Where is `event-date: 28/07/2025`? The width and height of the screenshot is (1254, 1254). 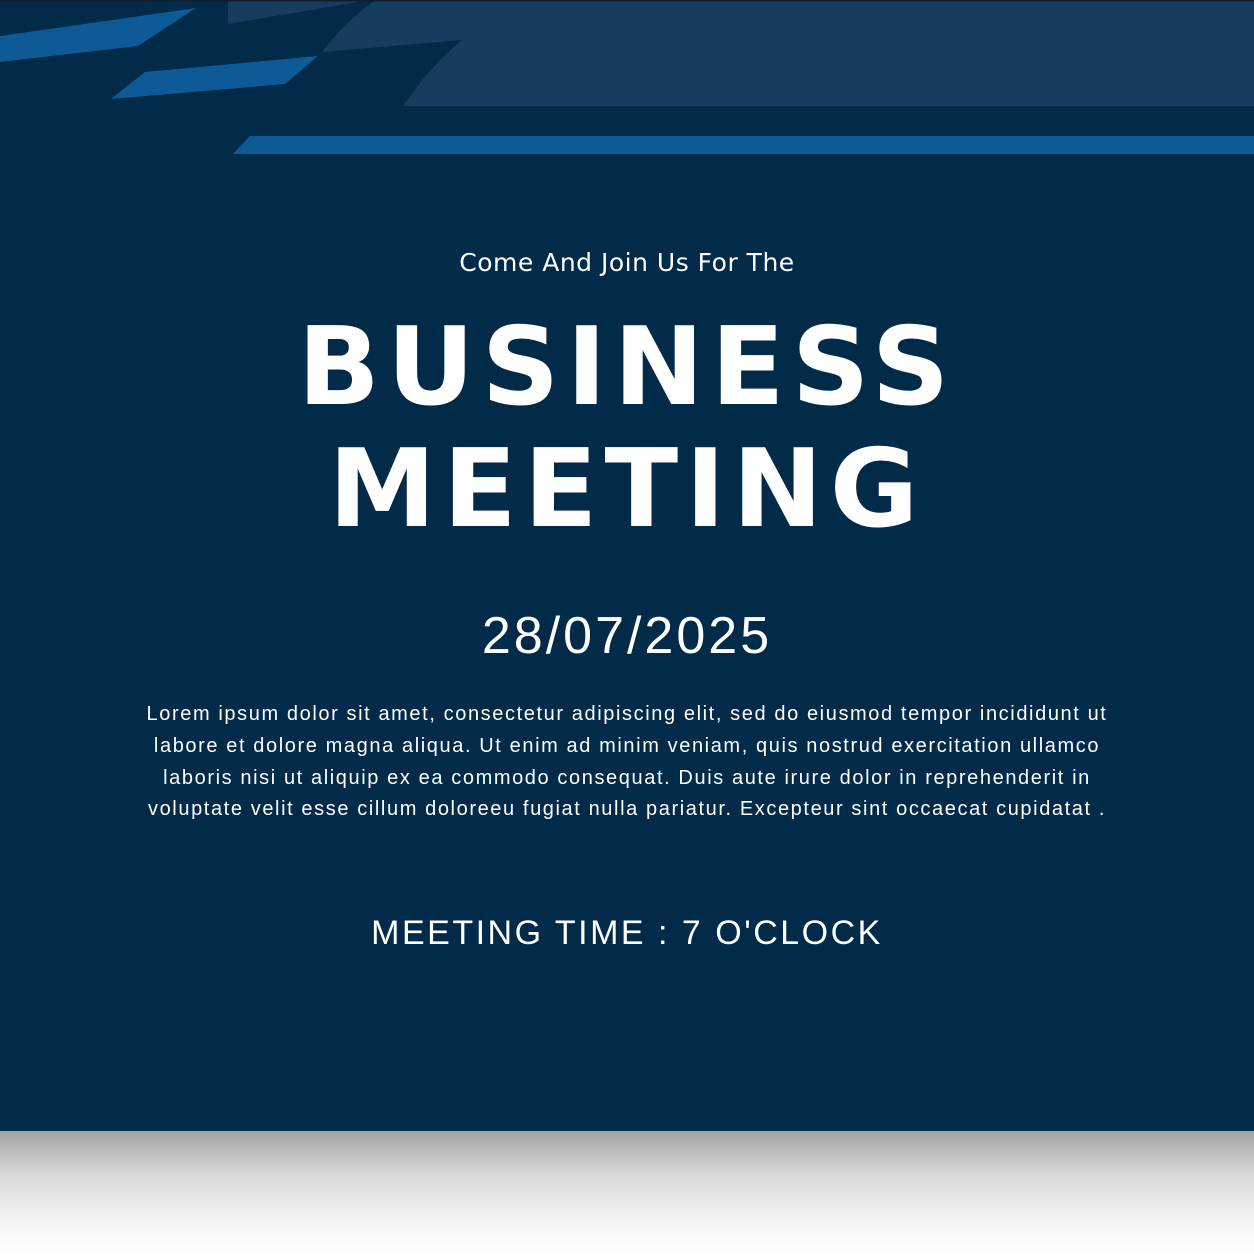 event-date: 28/07/2025 is located at coordinates (627, 636).